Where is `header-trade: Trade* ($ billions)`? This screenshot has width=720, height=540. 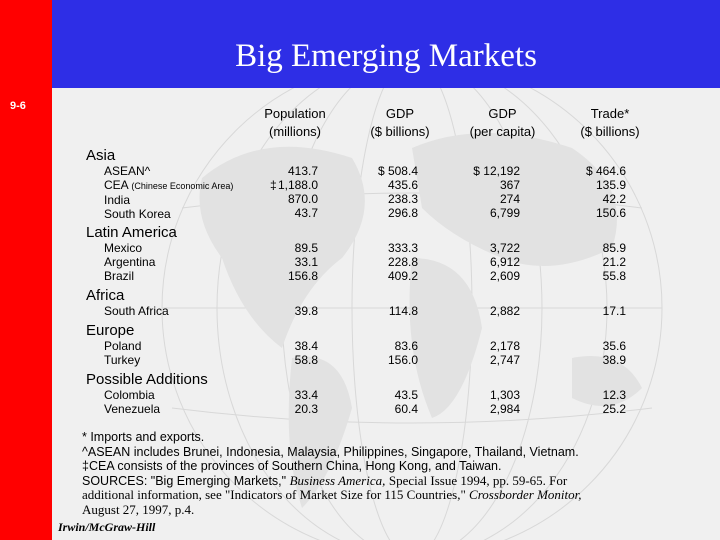 header-trade: Trade* ($ billions) is located at coordinates (610, 122).